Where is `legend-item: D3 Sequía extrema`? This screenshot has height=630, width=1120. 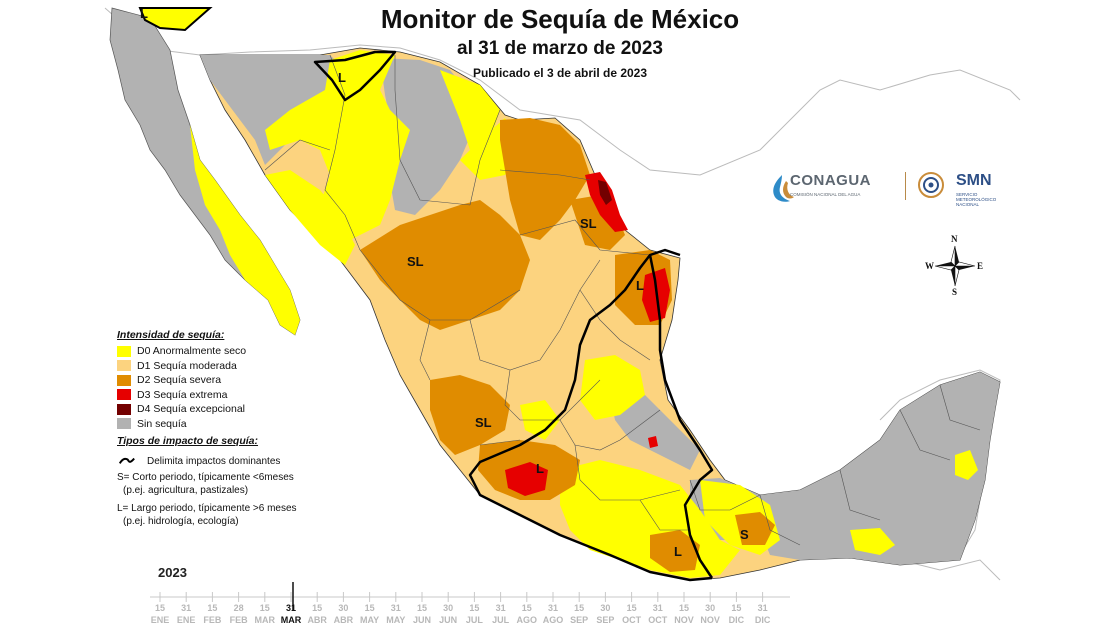
legend-item: D3 Sequía extrema is located at coordinates (227, 395).